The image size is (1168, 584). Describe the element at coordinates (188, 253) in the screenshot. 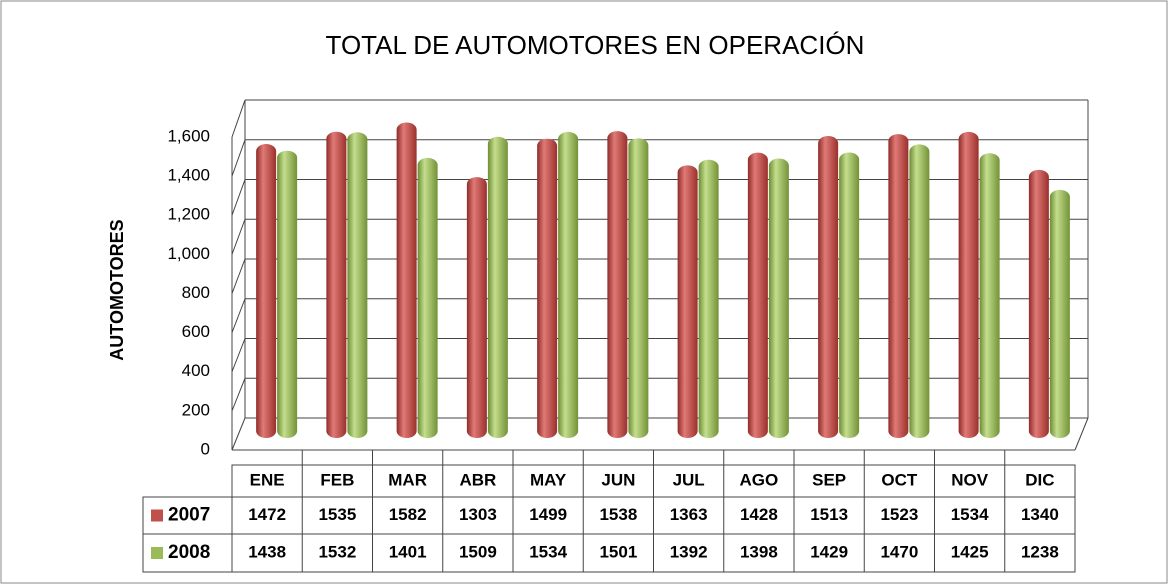

I see `y-tick-label: 1,000` at that location.